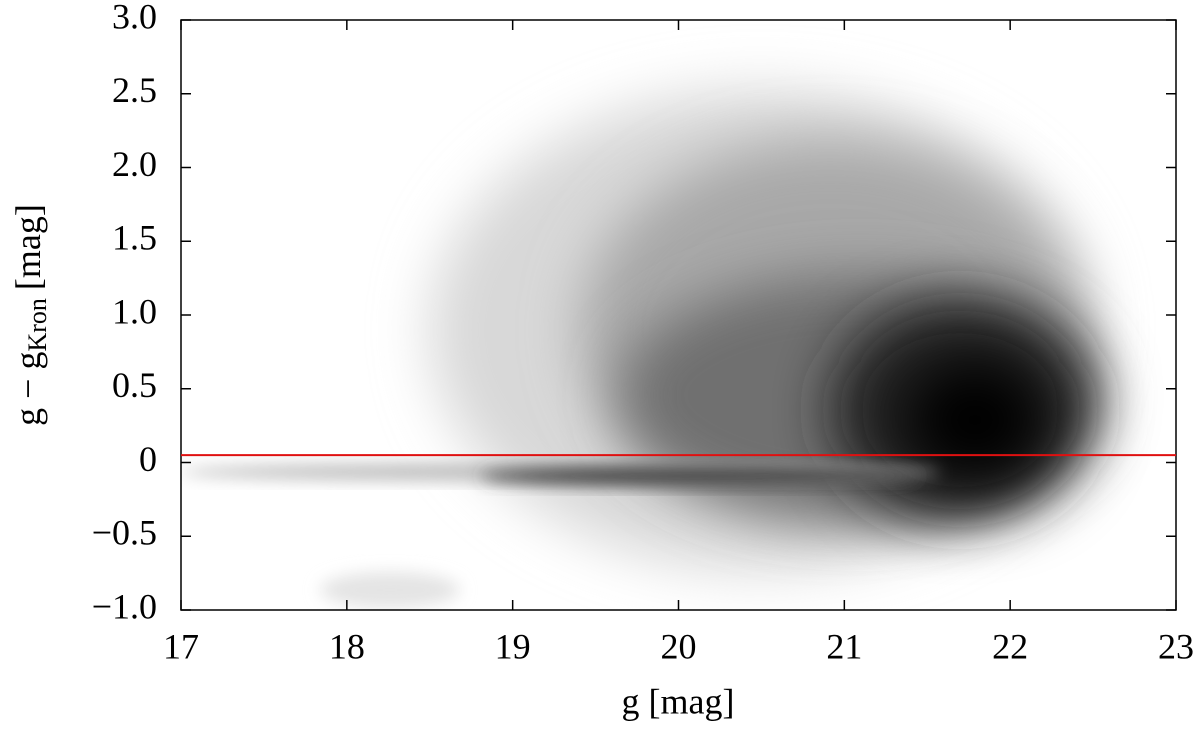  What do you see at coordinates (124, 533) in the screenshot?
I see `y-tick-label: −0.5` at bounding box center [124, 533].